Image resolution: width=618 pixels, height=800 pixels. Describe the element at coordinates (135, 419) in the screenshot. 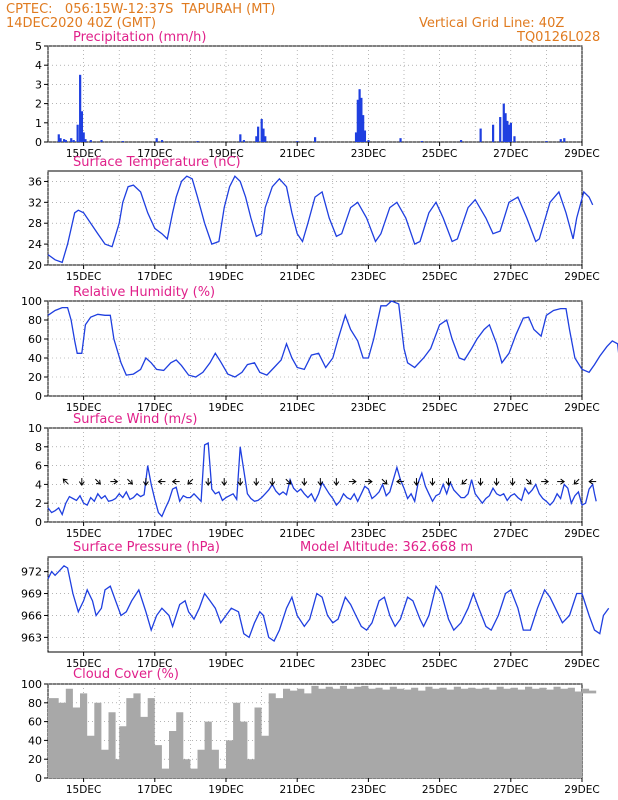

I see `panel-title: Surface Wind (m/s)` at that location.